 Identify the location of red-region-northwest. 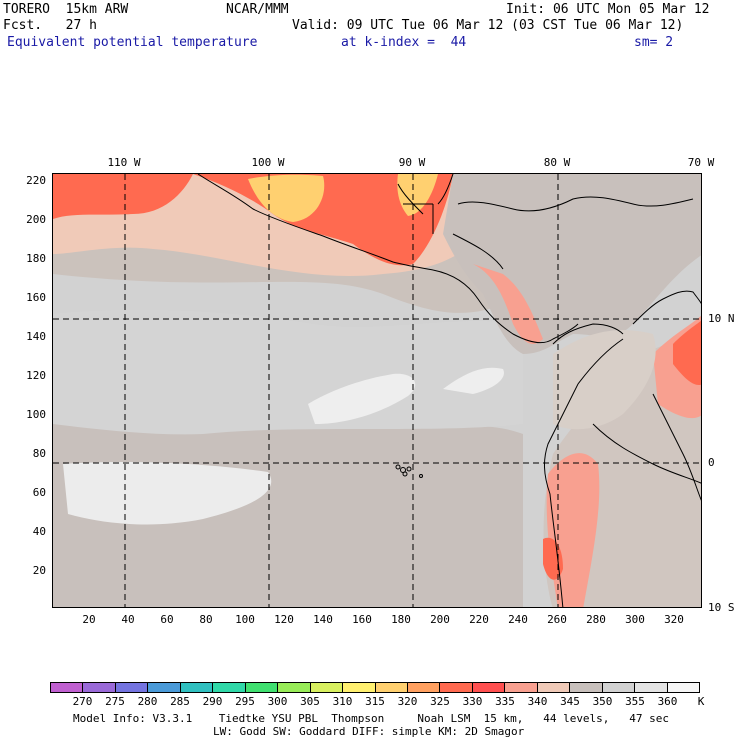
(123, 196).